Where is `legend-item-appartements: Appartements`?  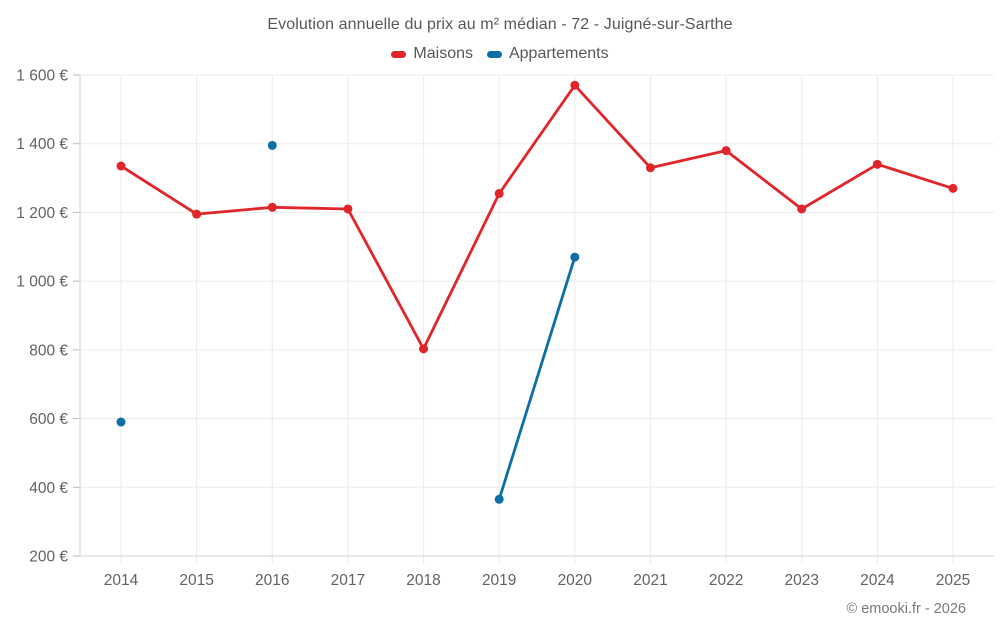
legend-item-appartements: Appartements is located at coordinates (547, 54).